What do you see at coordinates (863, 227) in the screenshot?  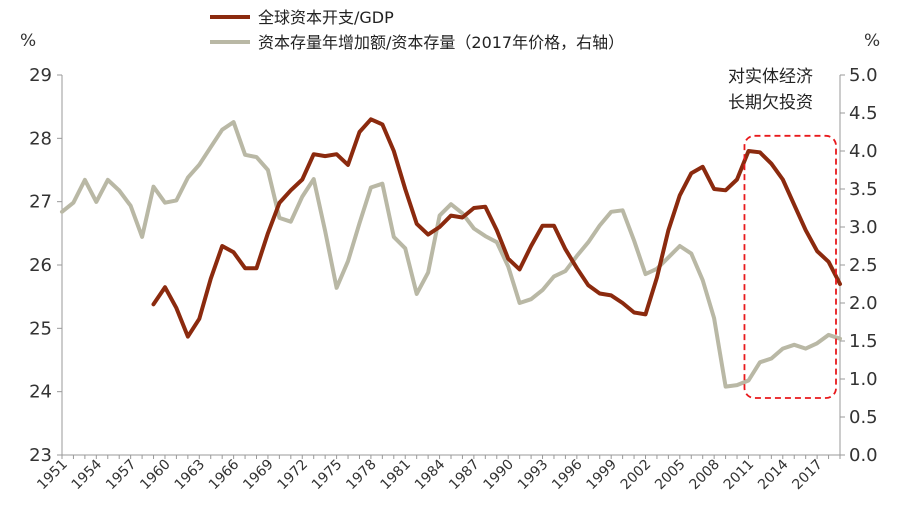 I see `right-tick-label: 3.0` at bounding box center [863, 227].